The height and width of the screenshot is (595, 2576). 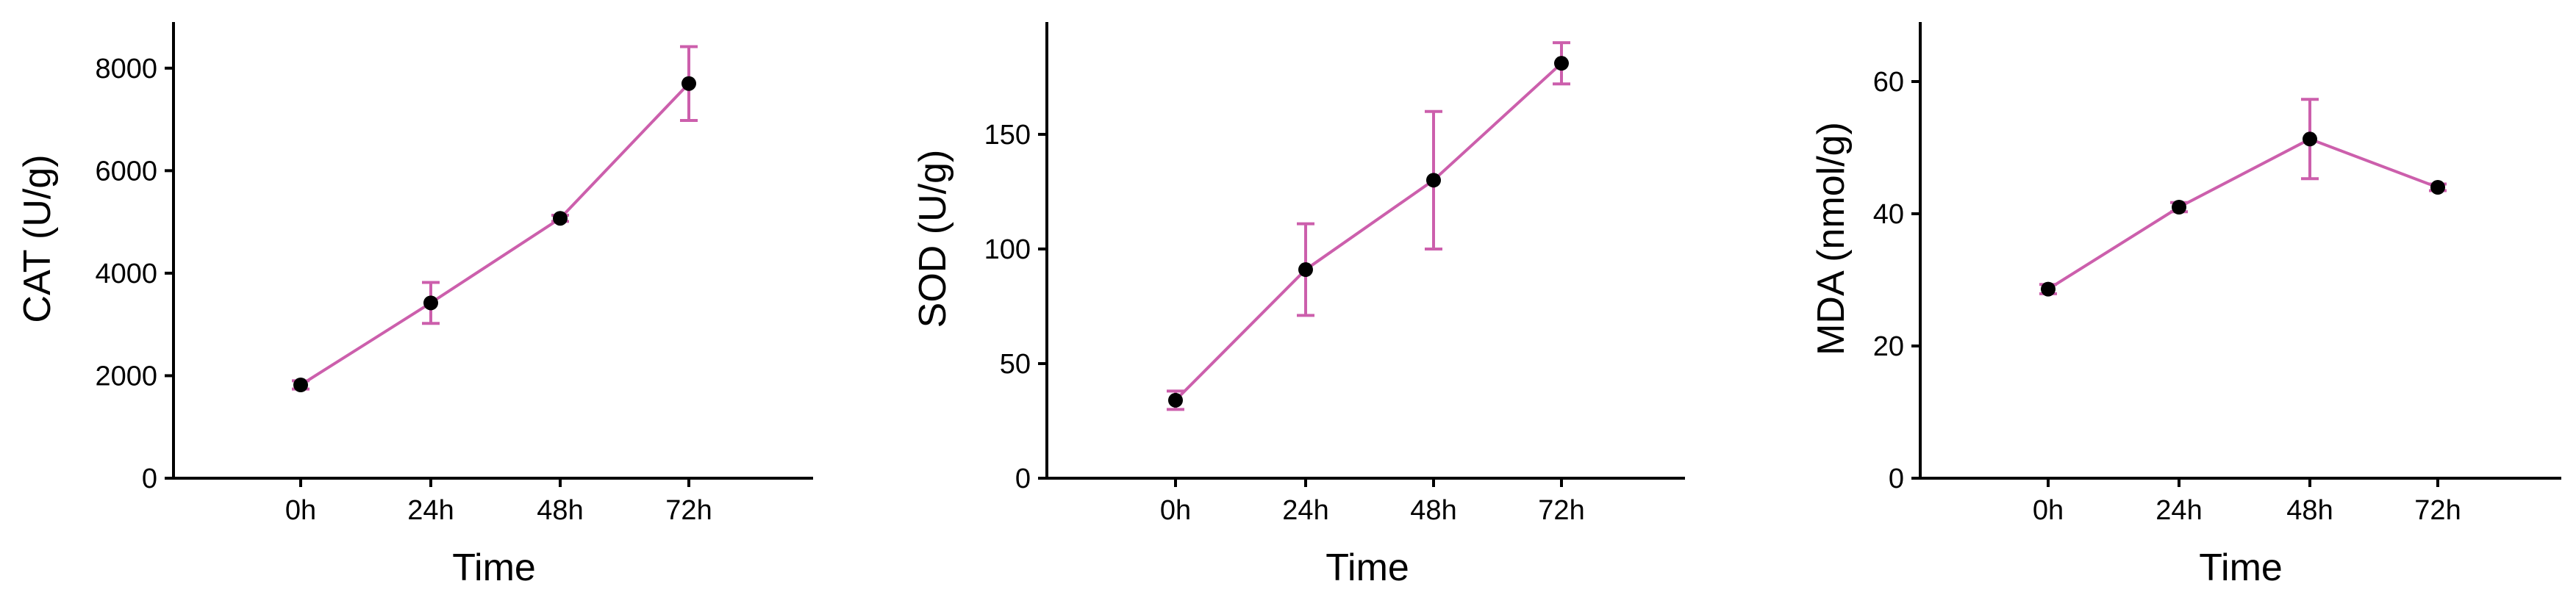 I want to click on sod-x-axis-title: Time, so click(x=1367, y=568).